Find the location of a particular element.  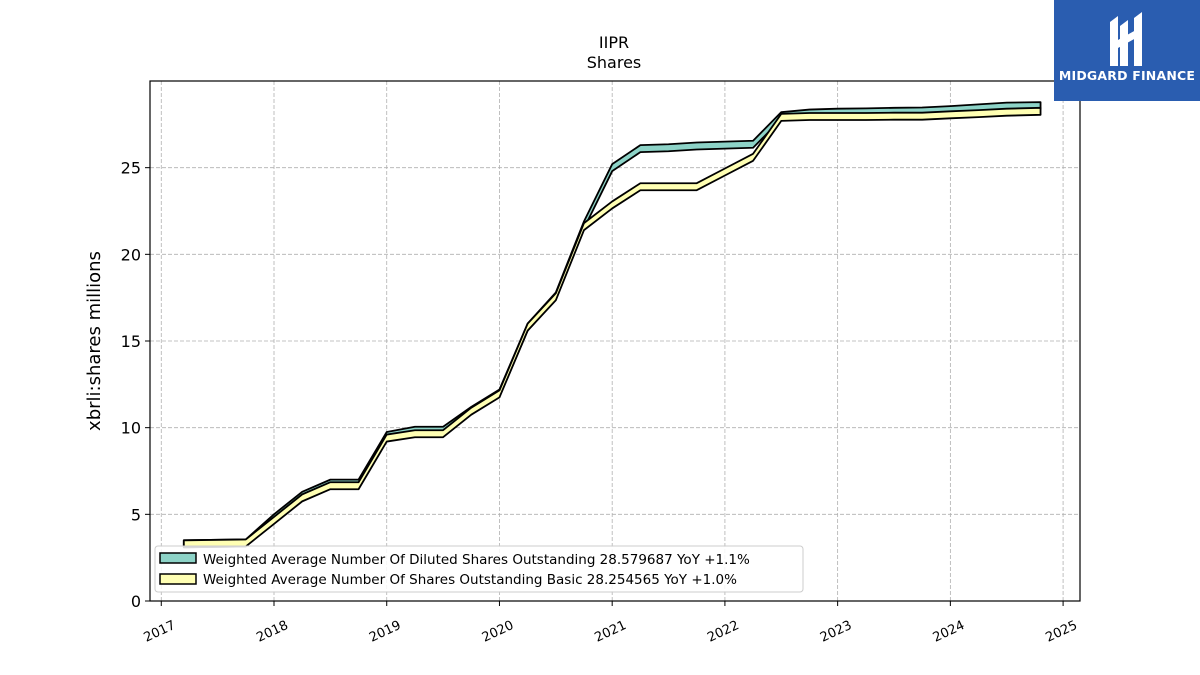

legend-swatch-basic is located at coordinates (178, 579).